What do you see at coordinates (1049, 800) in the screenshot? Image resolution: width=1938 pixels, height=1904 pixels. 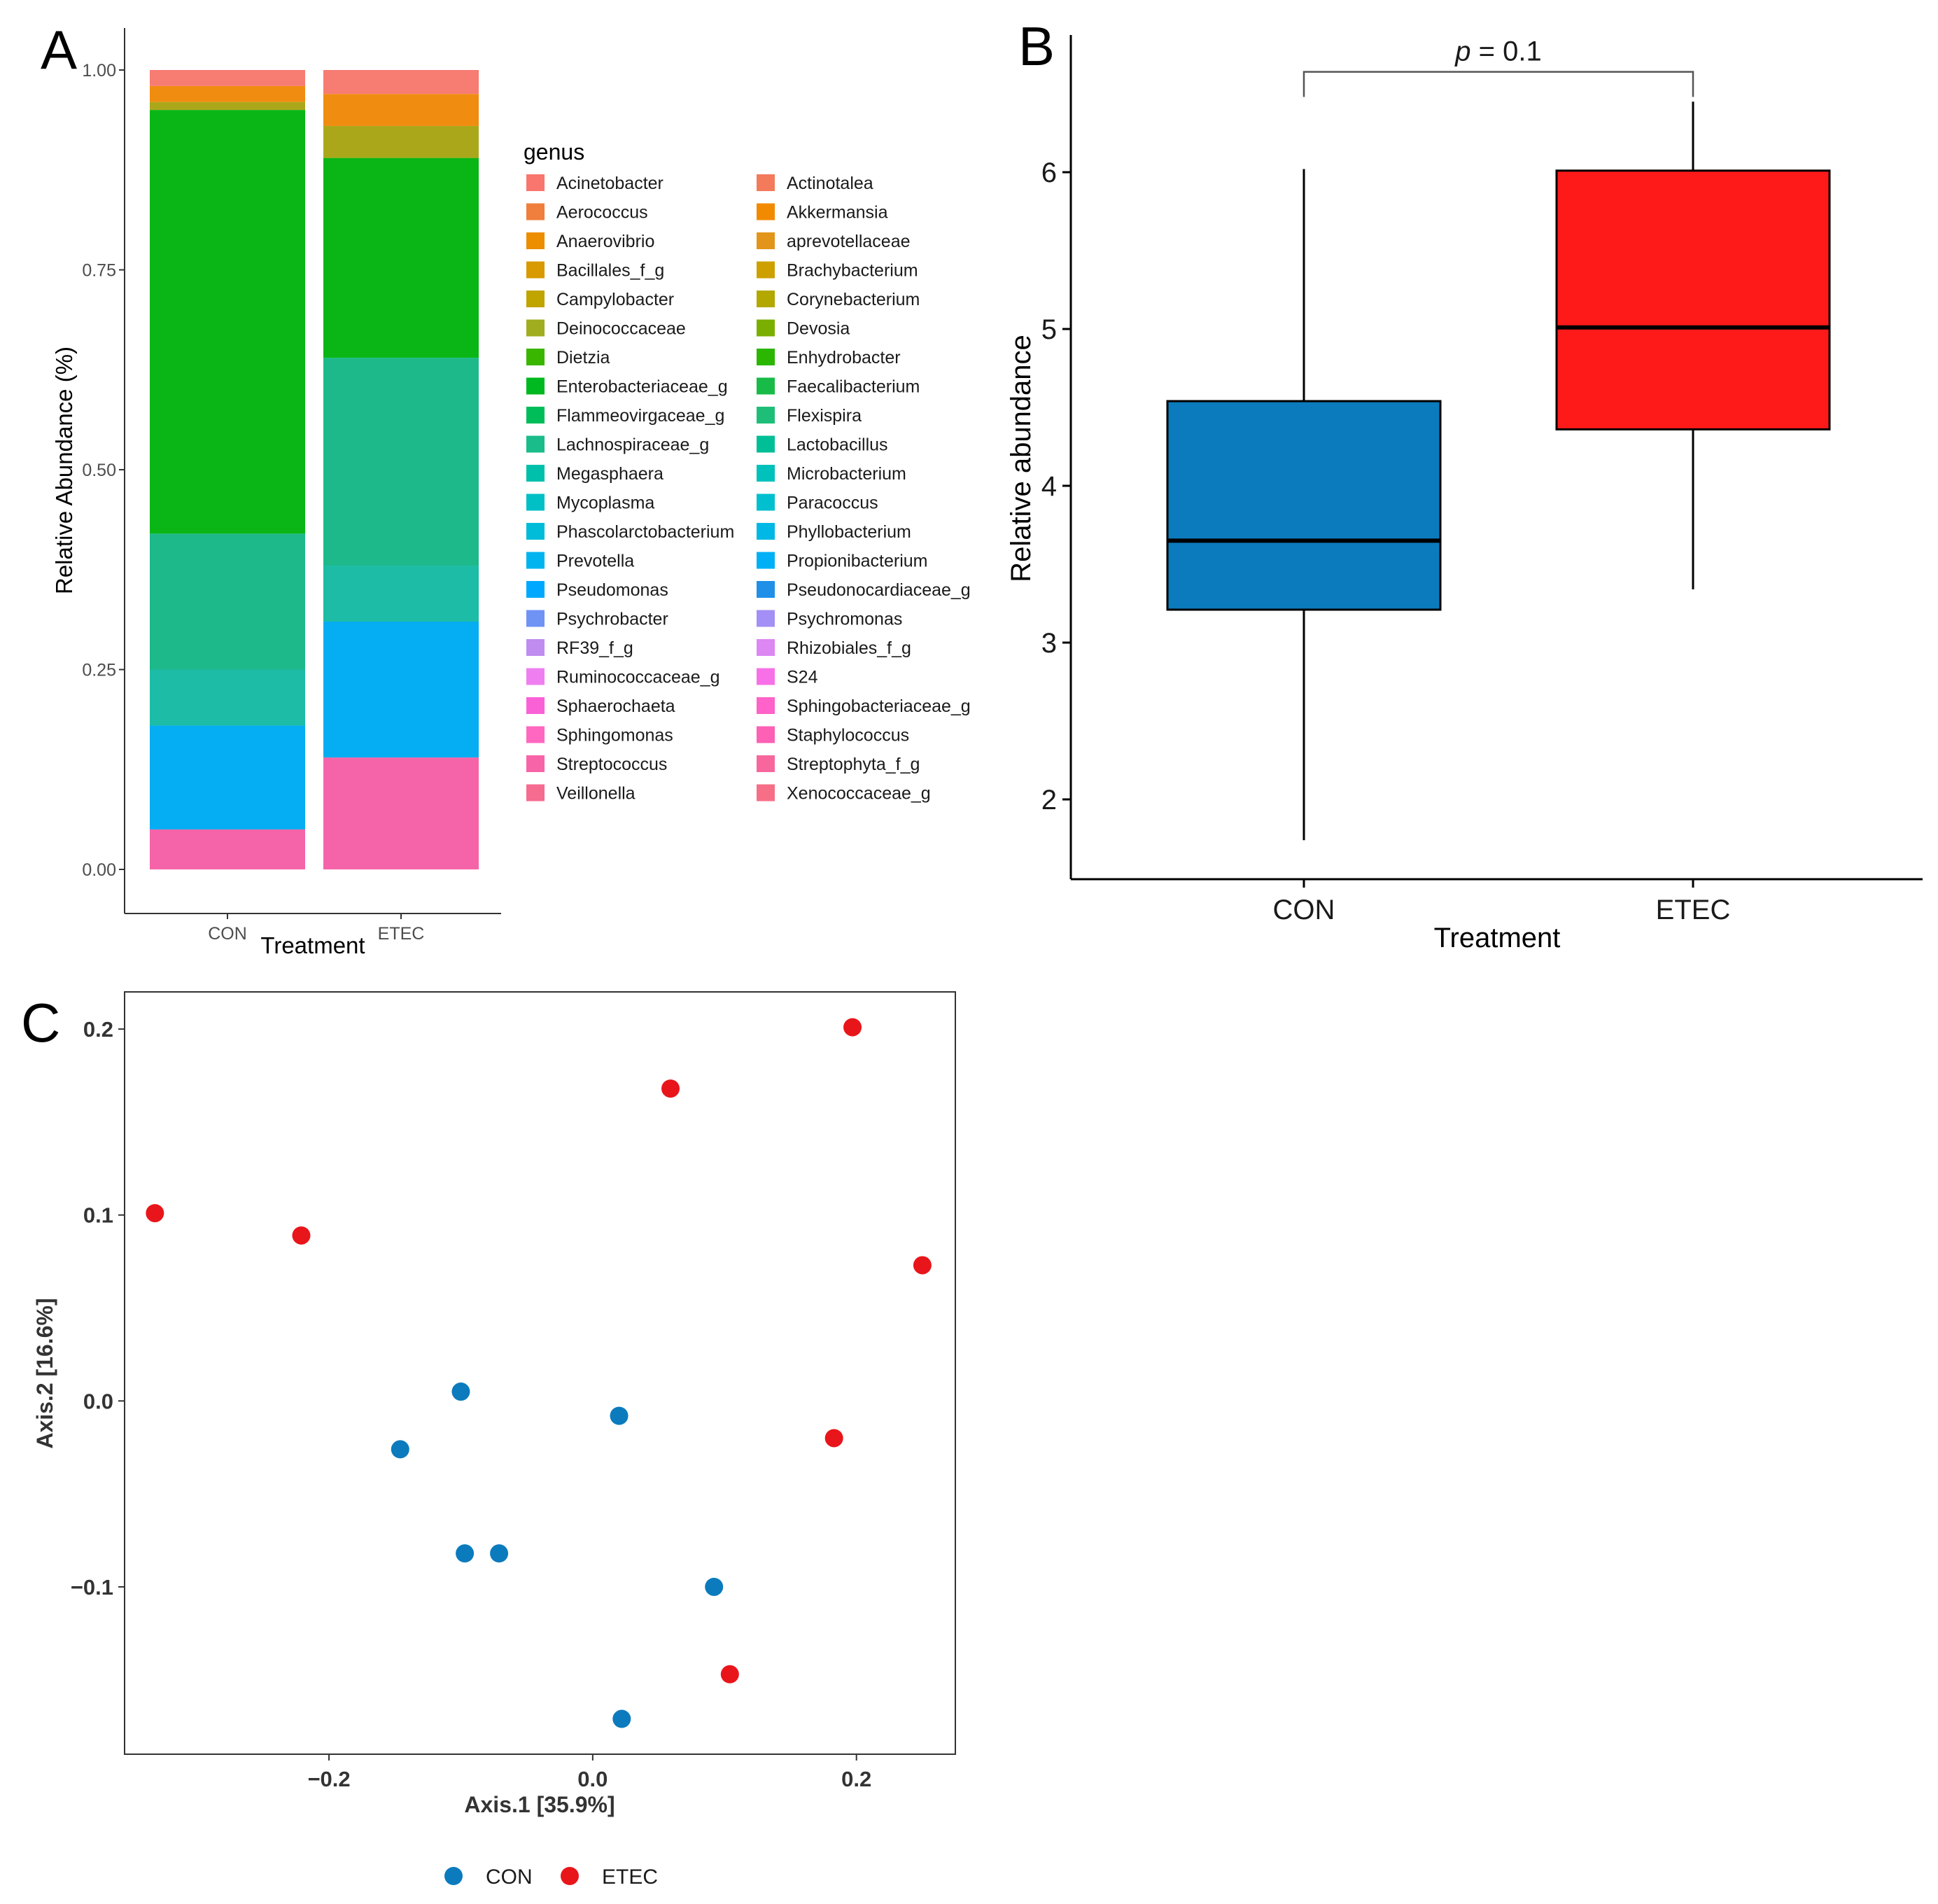 I see `y-tick-label: 2` at bounding box center [1049, 800].